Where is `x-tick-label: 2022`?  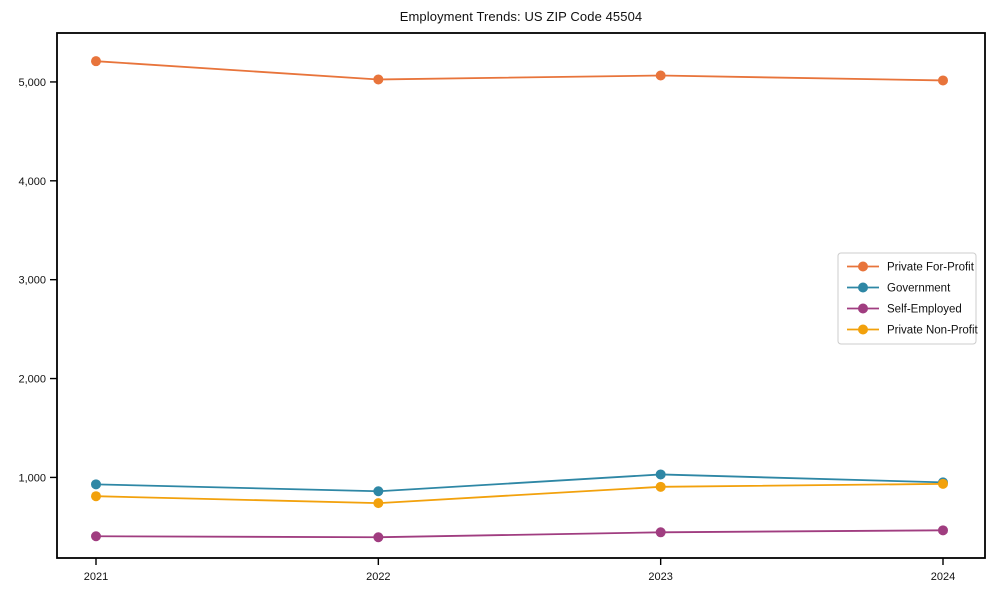
x-tick-label: 2022 is located at coordinates (378, 577).